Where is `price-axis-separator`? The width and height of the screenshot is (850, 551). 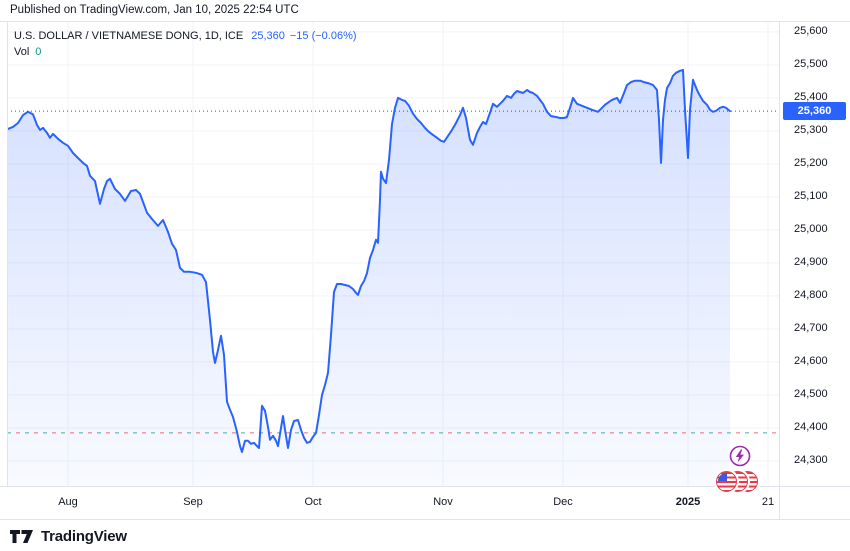
price-axis-separator is located at coordinates (779, 270).